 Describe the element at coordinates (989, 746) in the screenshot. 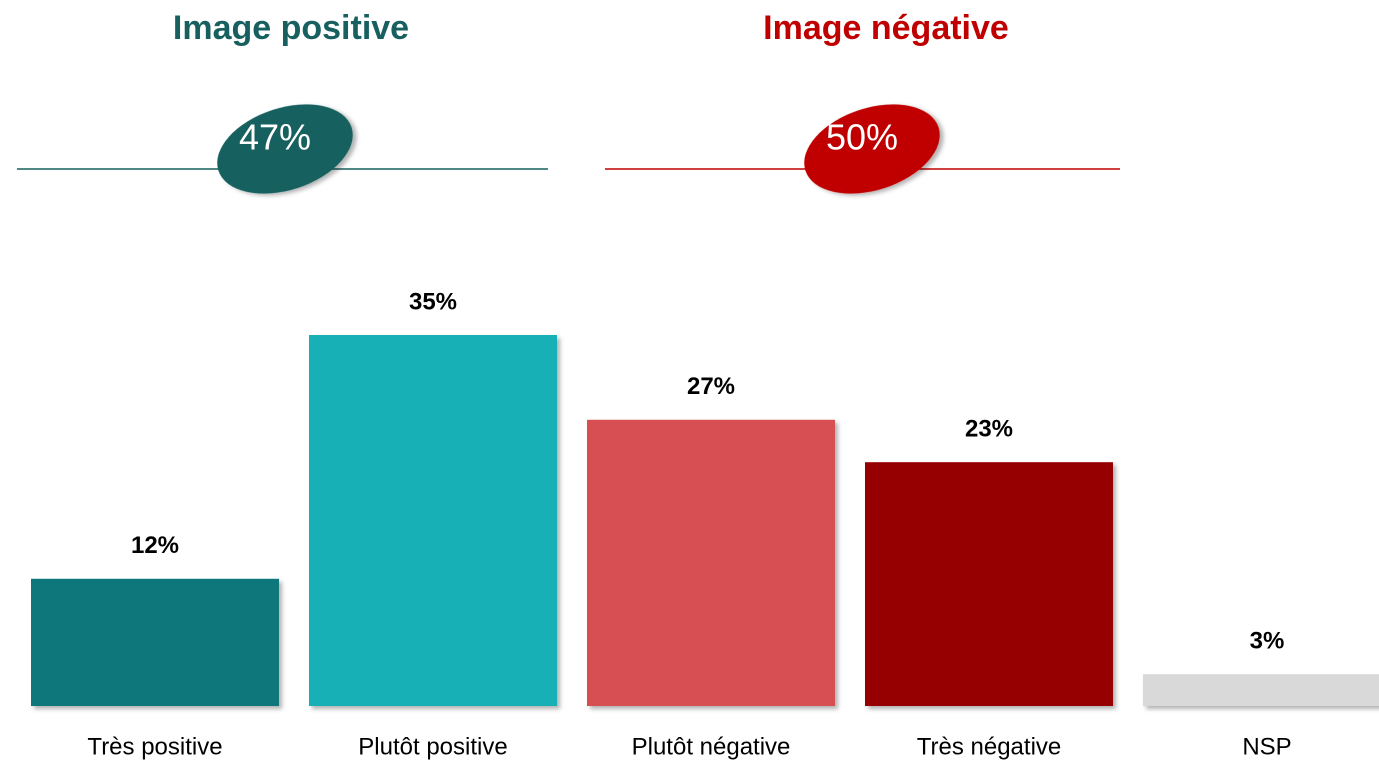

I see `category-label: Très négative` at that location.